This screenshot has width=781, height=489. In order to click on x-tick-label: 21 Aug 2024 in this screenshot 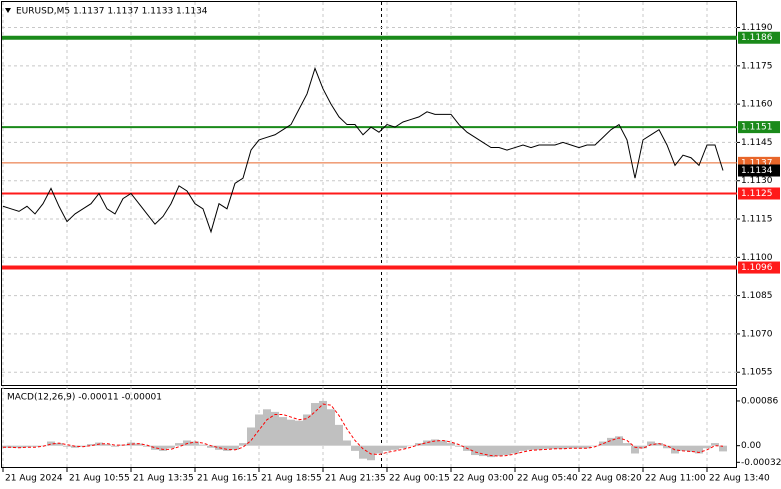, I will do `click(34, 479)`.